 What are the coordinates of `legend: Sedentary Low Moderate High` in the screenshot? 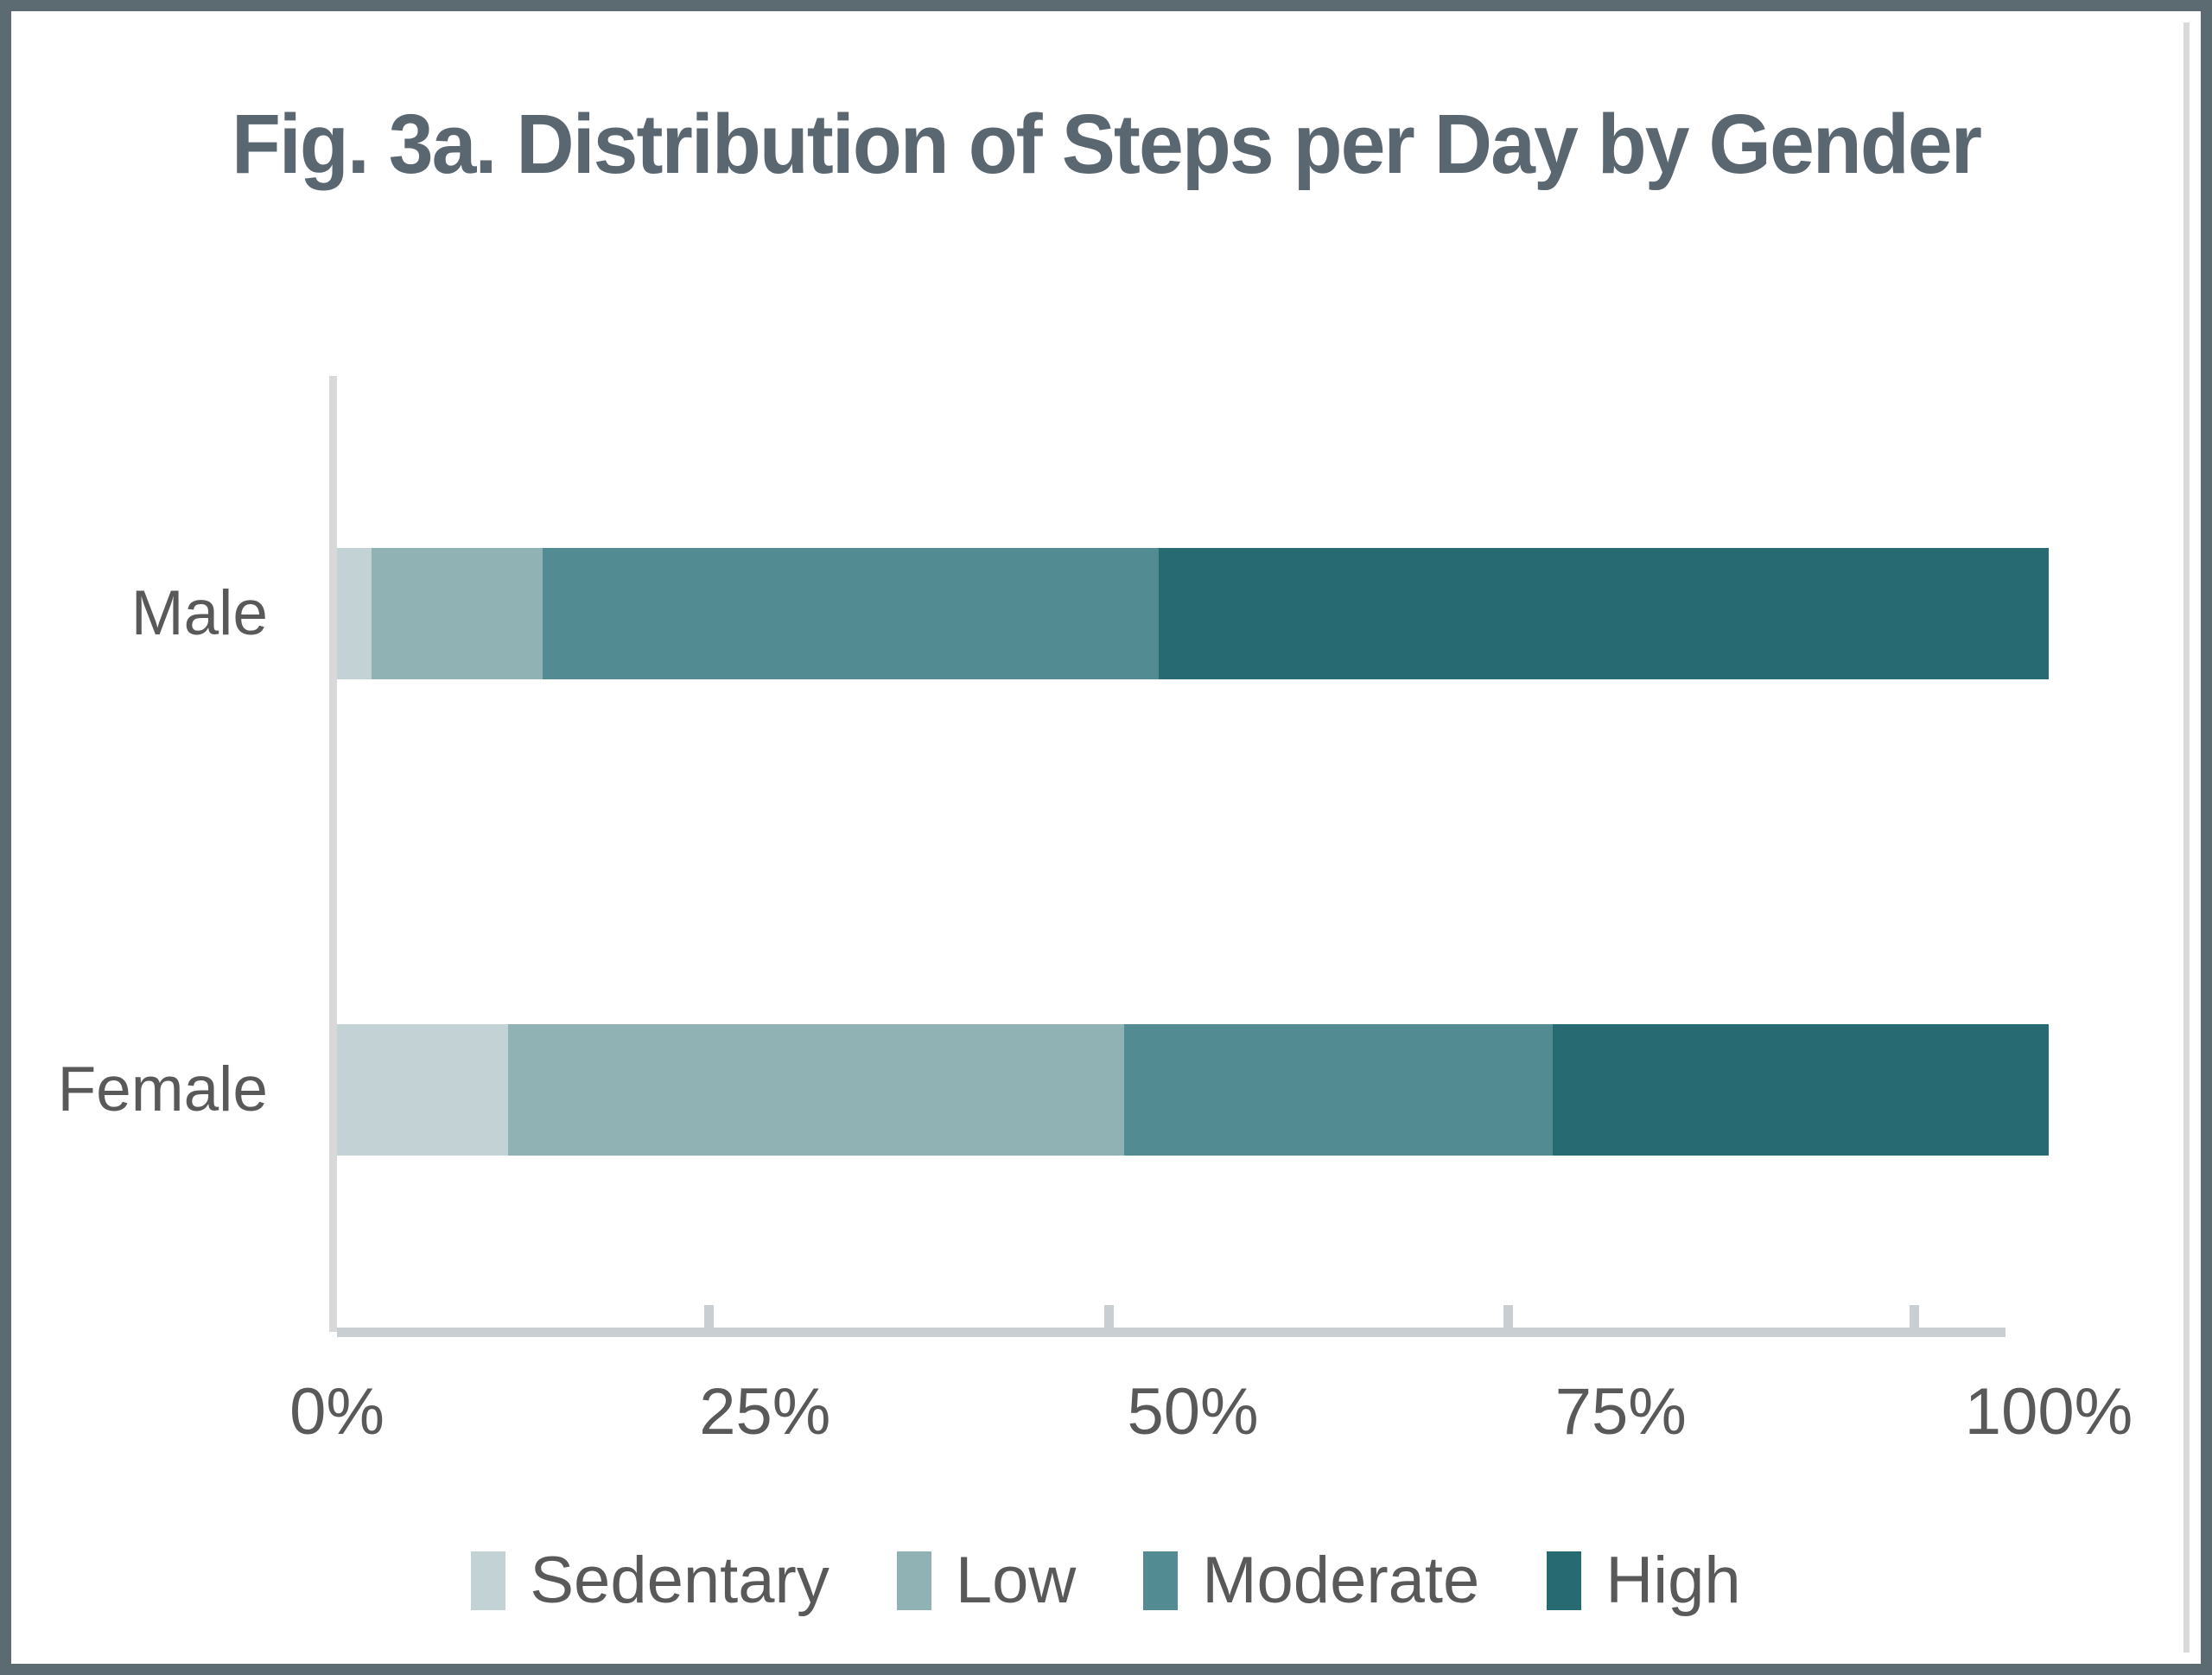 It's located at (1106, 1580).